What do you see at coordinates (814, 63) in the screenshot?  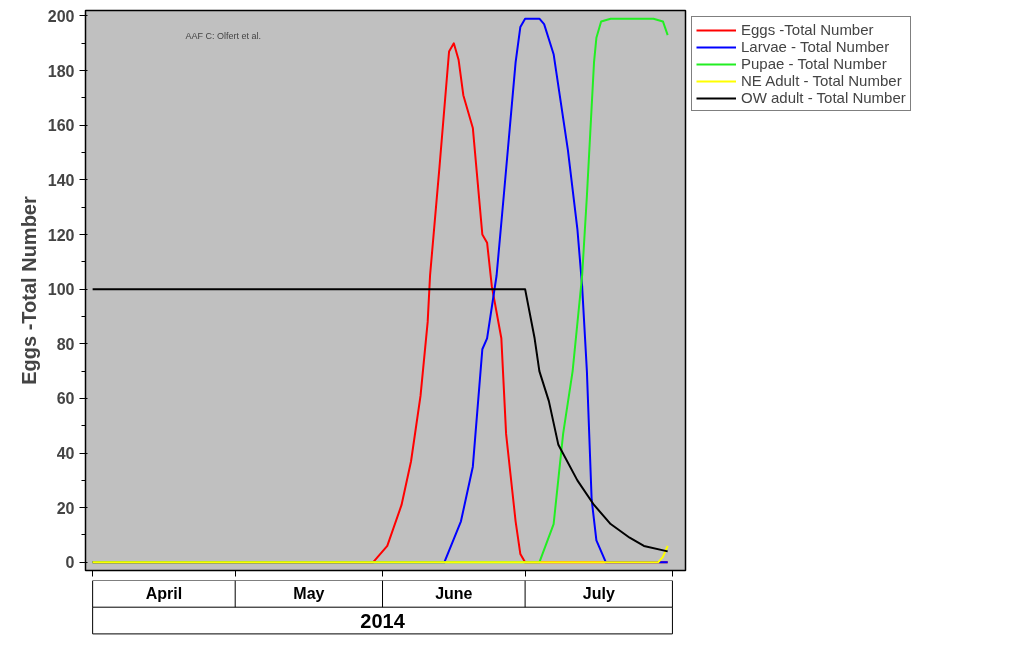 I see `legend-label: Pupae - Total Number` at bounding box center [814, 63].